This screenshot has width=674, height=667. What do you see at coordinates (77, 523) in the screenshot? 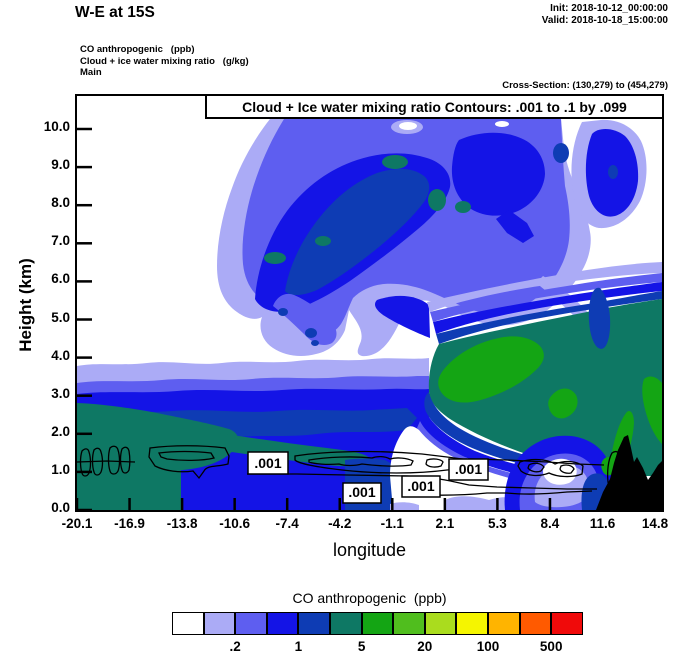
I see `x-tick-label: -20.1` at bounding box center [77, 523].